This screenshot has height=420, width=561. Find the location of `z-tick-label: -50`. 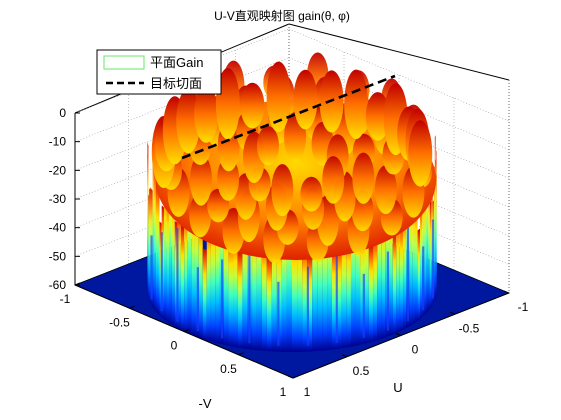

z-tick-label: -50 is located at coordinates (58, 256).